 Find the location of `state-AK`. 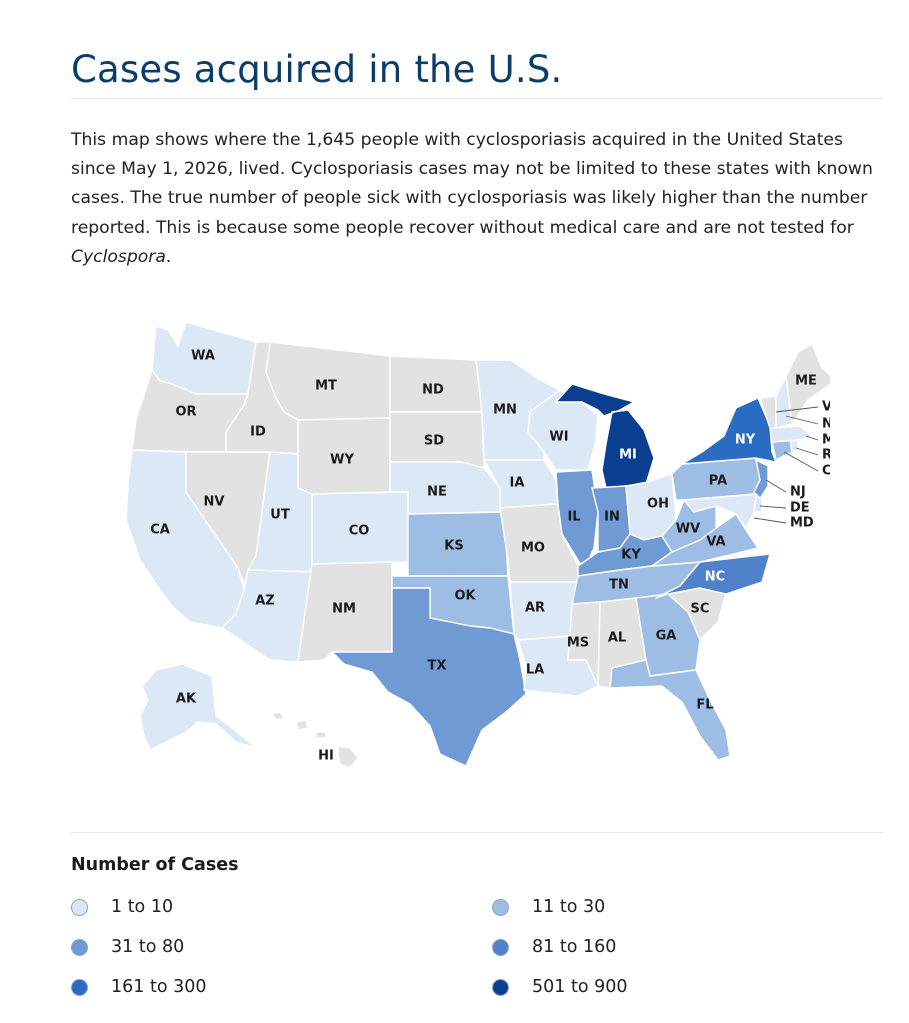

state-AK is located at coordinates (198, 707).